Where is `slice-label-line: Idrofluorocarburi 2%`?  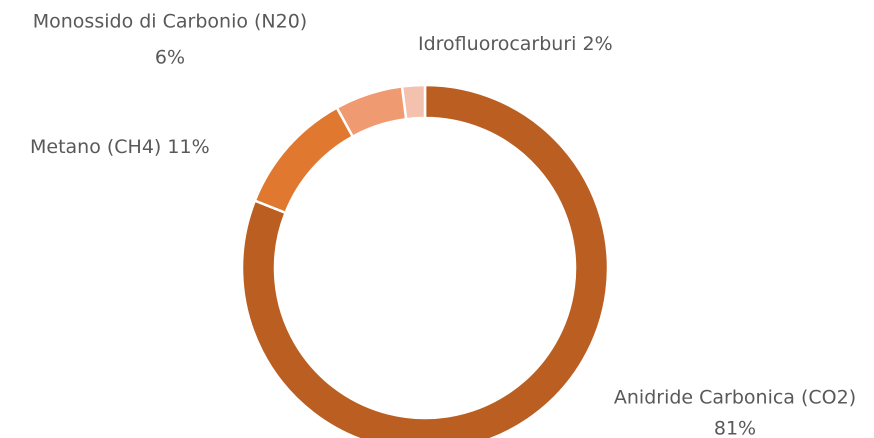
slice-label-line: Idrofluorocarburi 2% is located at coordinates (515, 44).